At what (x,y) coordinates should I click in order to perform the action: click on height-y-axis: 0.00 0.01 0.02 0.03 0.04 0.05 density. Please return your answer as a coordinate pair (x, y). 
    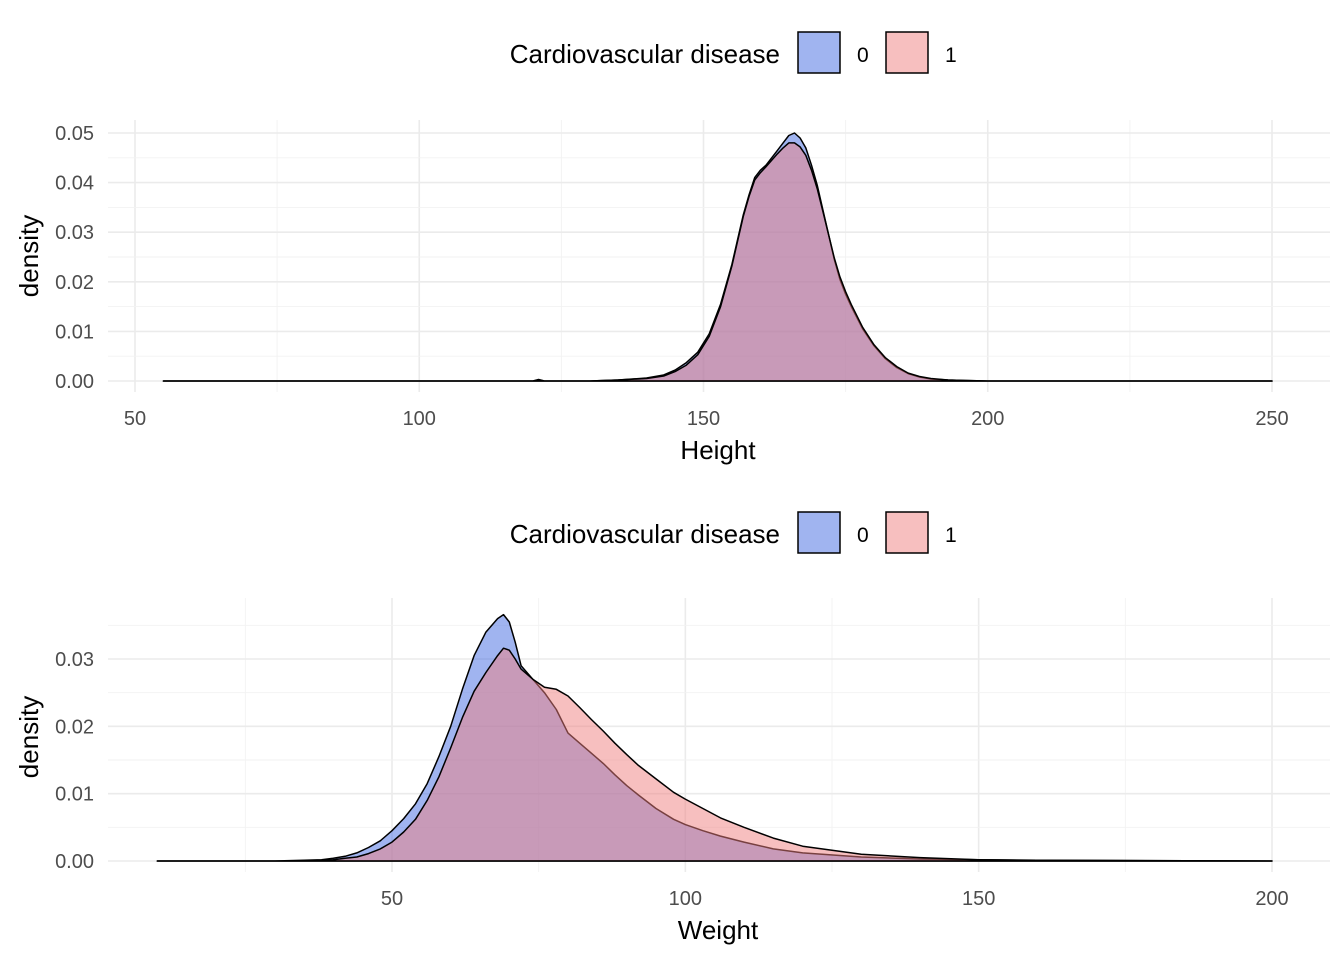
    Looking at the image, I should click on (54, 258).